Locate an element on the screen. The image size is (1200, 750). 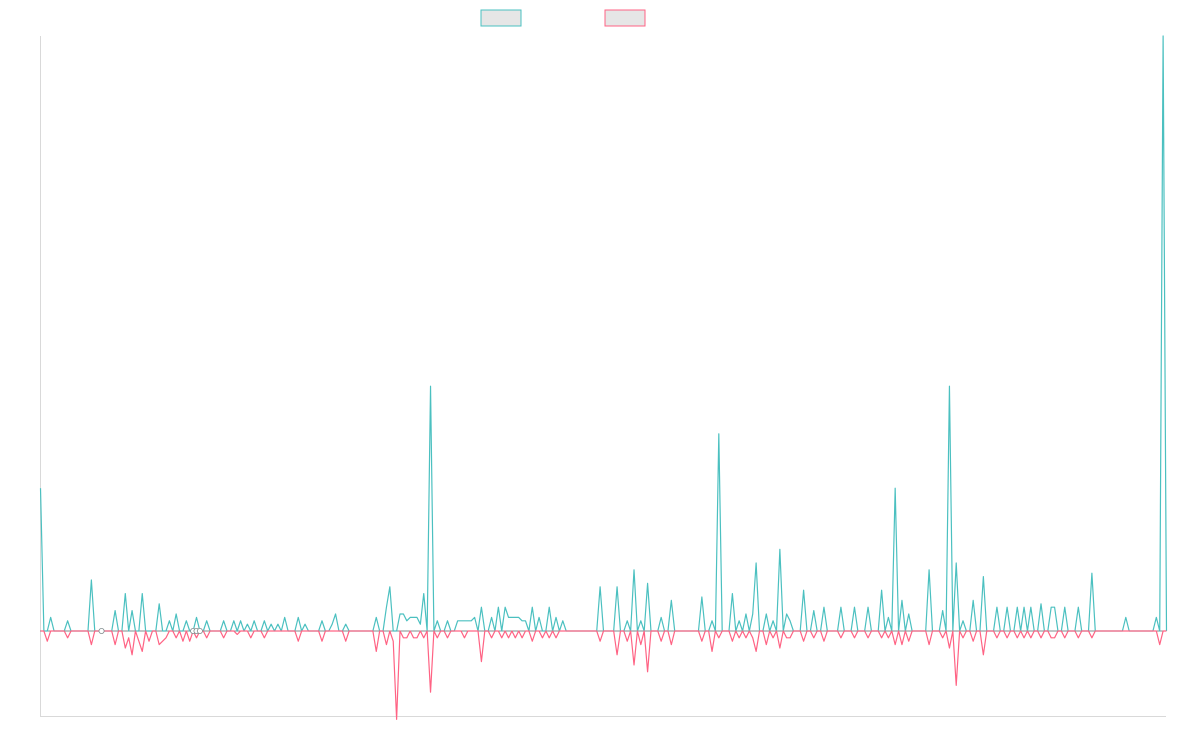
legend is located at coordinates (563, 18).